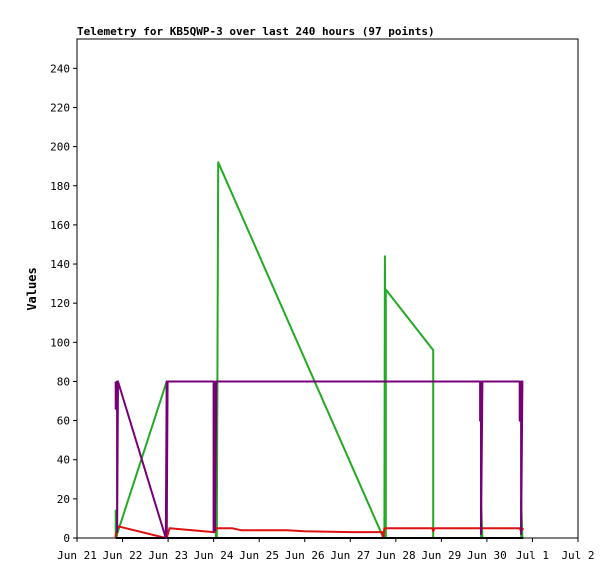 The width and height of the screenshot is (615, 579). Describe the element at coordinates (60, 107) in the screenshot. I see `y-tick-label: 220` at that location.